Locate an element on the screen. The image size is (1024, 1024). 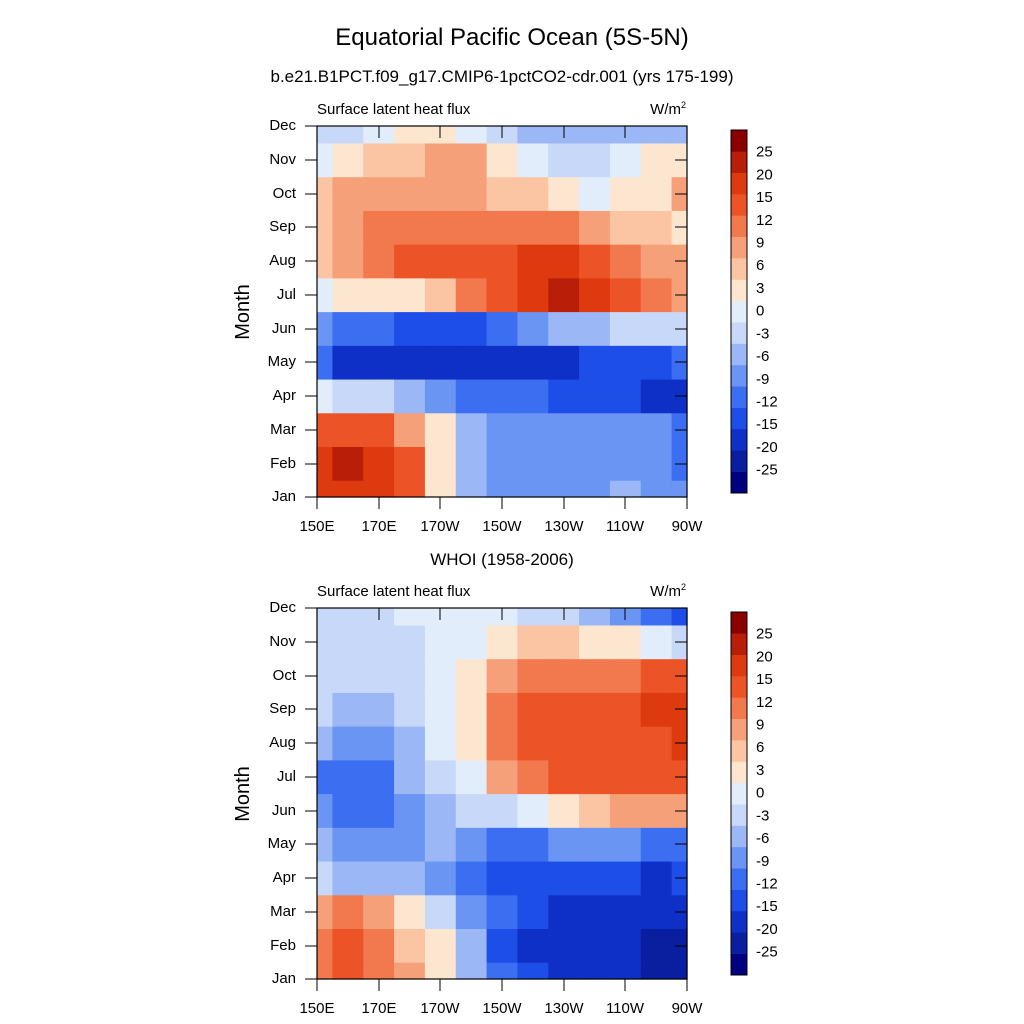
y-tick-label: Mar is located at coordinates (283, 429).